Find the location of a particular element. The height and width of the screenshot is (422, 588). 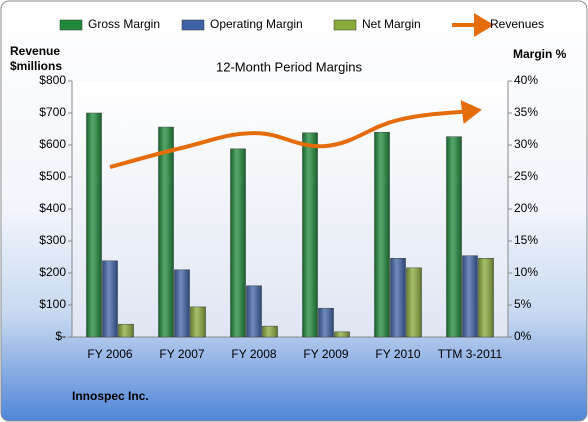

y2-tick-label: 25% is located at coordinates (526, 176).